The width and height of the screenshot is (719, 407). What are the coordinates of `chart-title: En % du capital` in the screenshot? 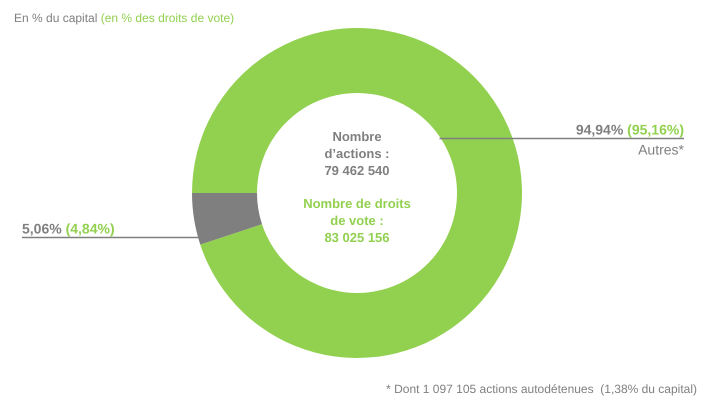 It's located at (56, 18).